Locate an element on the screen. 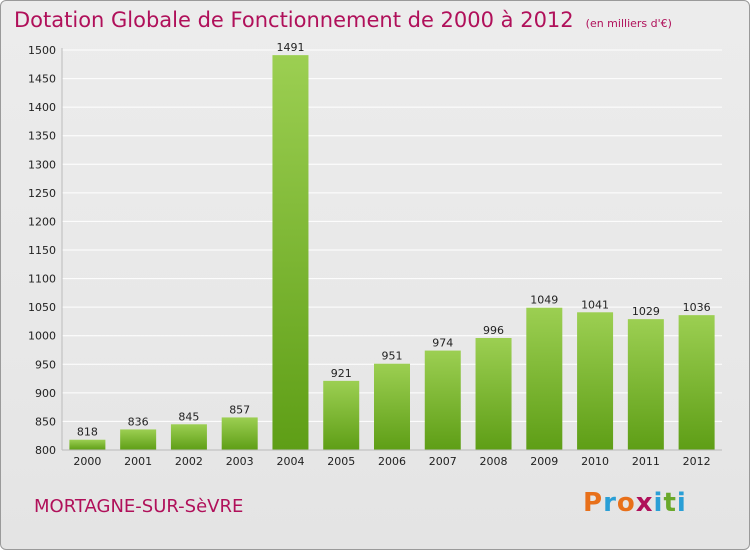  bar-2000 is located at coordinates (87, 444).